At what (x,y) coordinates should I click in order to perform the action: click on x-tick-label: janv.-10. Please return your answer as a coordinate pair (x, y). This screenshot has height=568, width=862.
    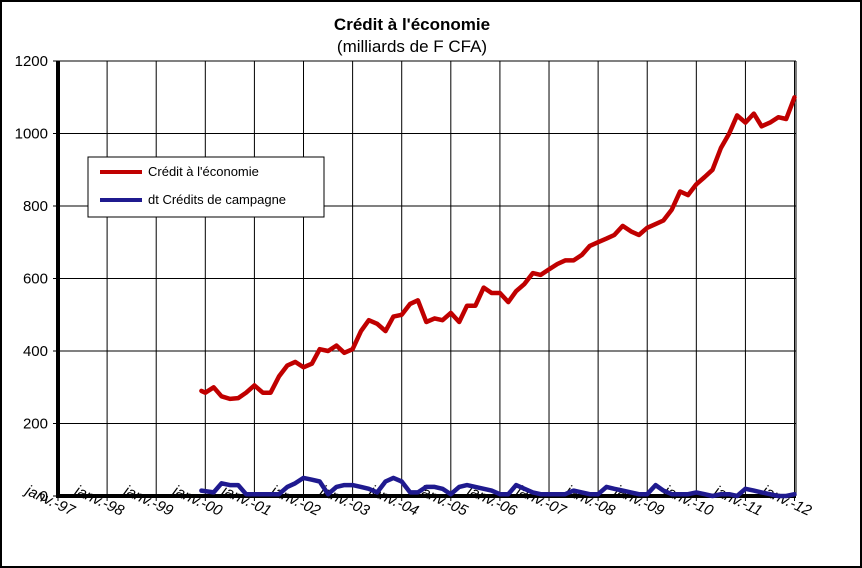
    Looking at the image, I should click on (687, 500).